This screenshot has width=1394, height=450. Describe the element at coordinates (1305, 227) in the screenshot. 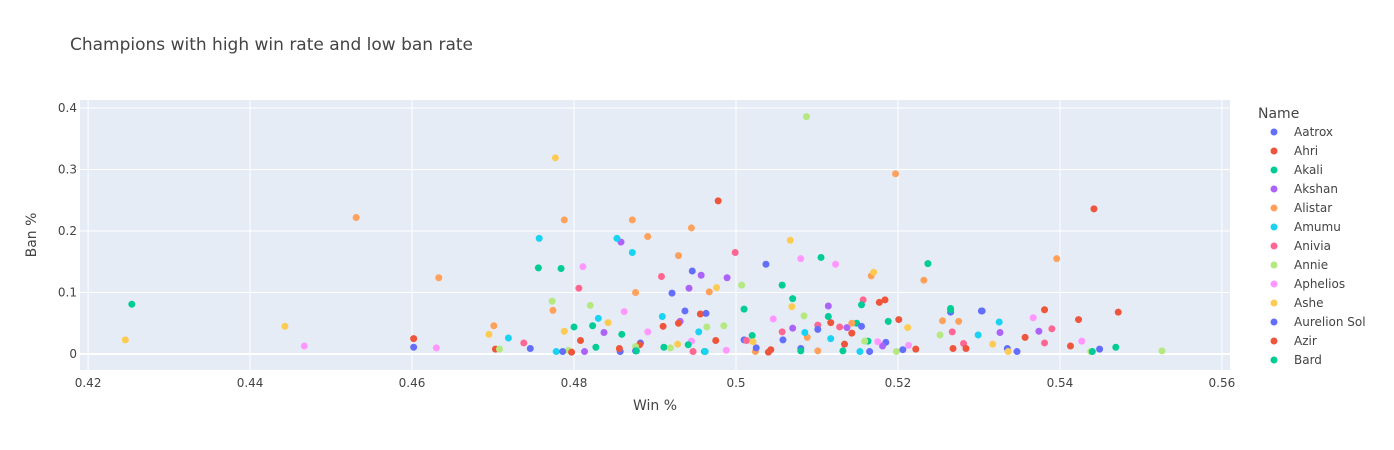

I see `legend-item: Amumu` at that location.